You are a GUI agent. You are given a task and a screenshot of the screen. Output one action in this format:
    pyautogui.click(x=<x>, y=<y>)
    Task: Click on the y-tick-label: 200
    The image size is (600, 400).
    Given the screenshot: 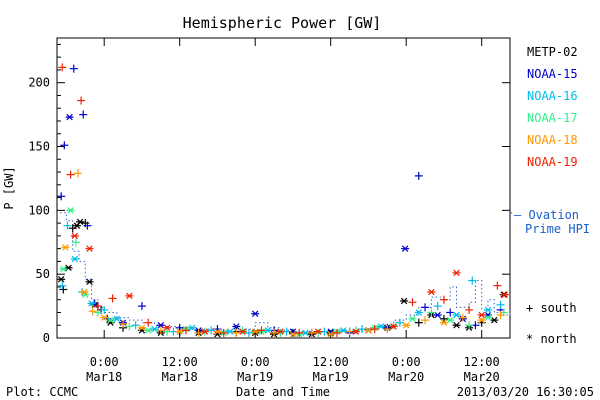 What is the action you would take?
    pyautogui.click(x=39, y=83)
    